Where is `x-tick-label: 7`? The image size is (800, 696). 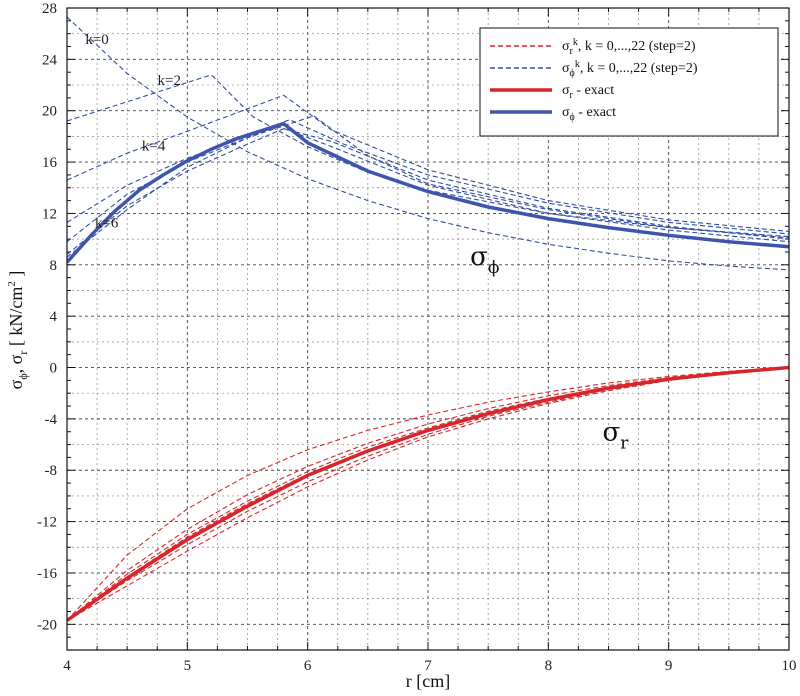 x-tick-label: 7 is located at coordinates (428, 666).